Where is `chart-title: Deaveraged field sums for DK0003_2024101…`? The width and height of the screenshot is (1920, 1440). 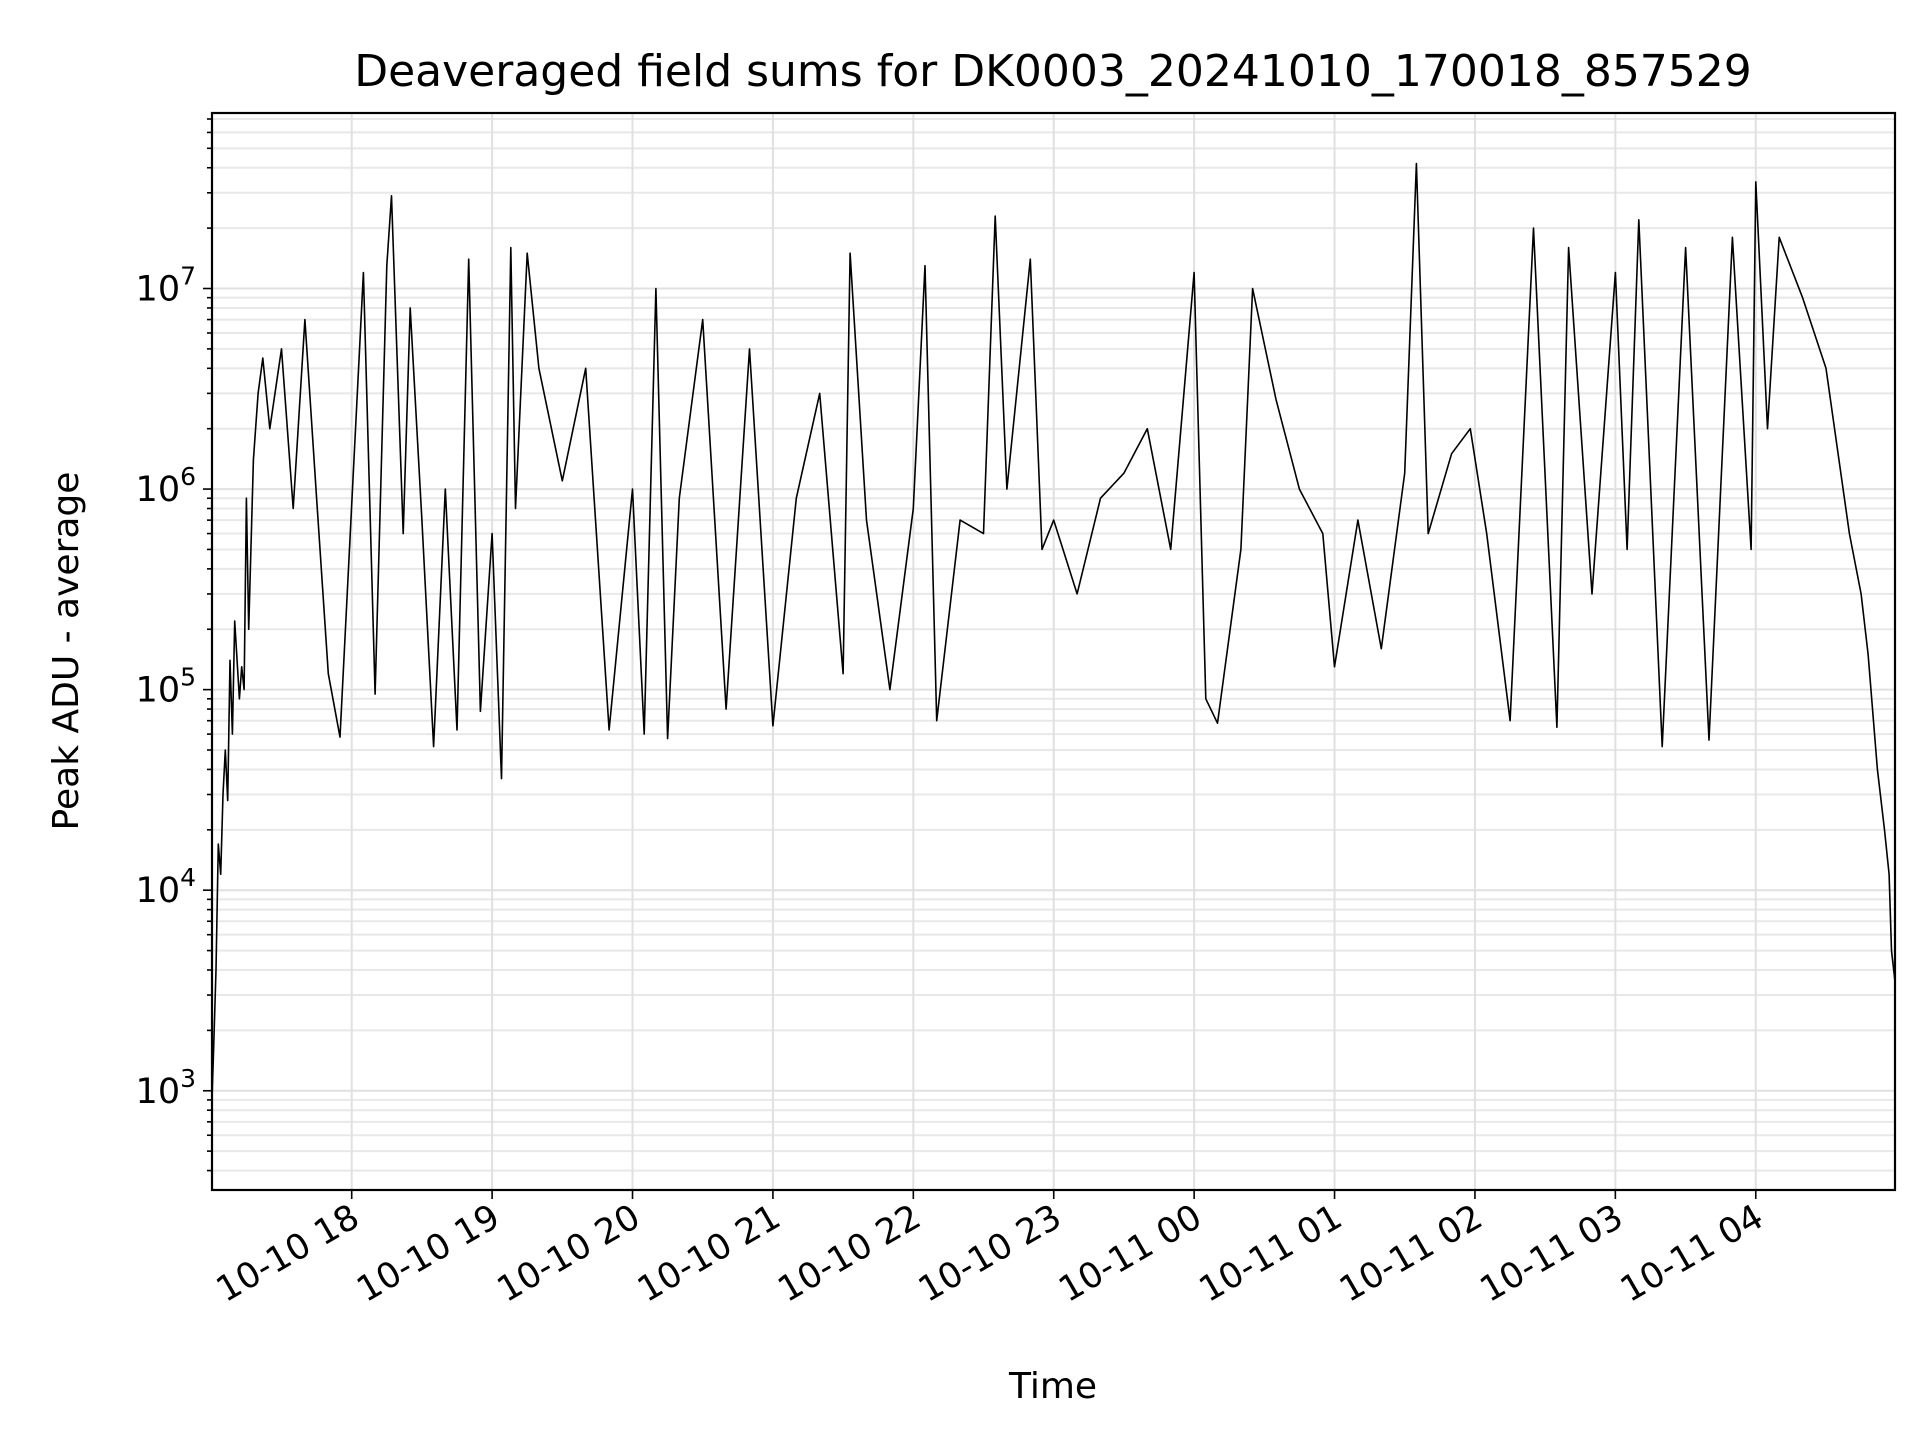
chart-title: Deaveraged field sums for DK0003_2024101… is located at coordinates (1053, 71).